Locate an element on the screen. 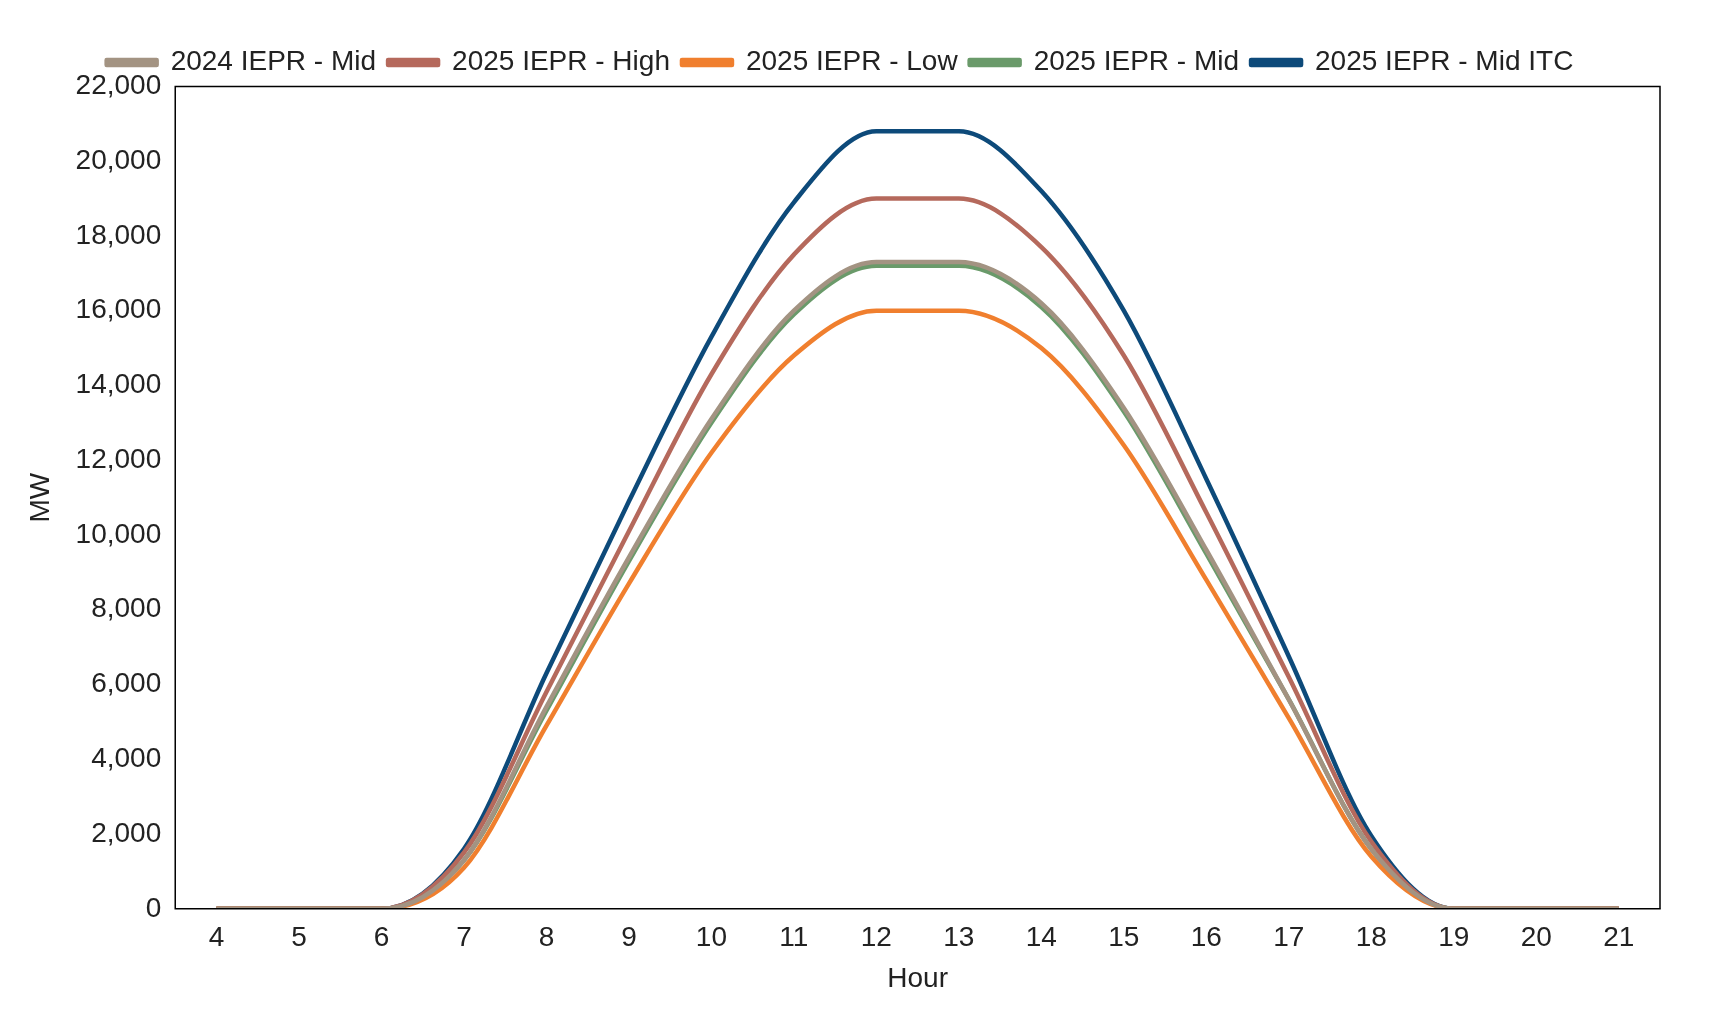  legend-label: 2025 IEPR - High is located at coordinates (561, 61).